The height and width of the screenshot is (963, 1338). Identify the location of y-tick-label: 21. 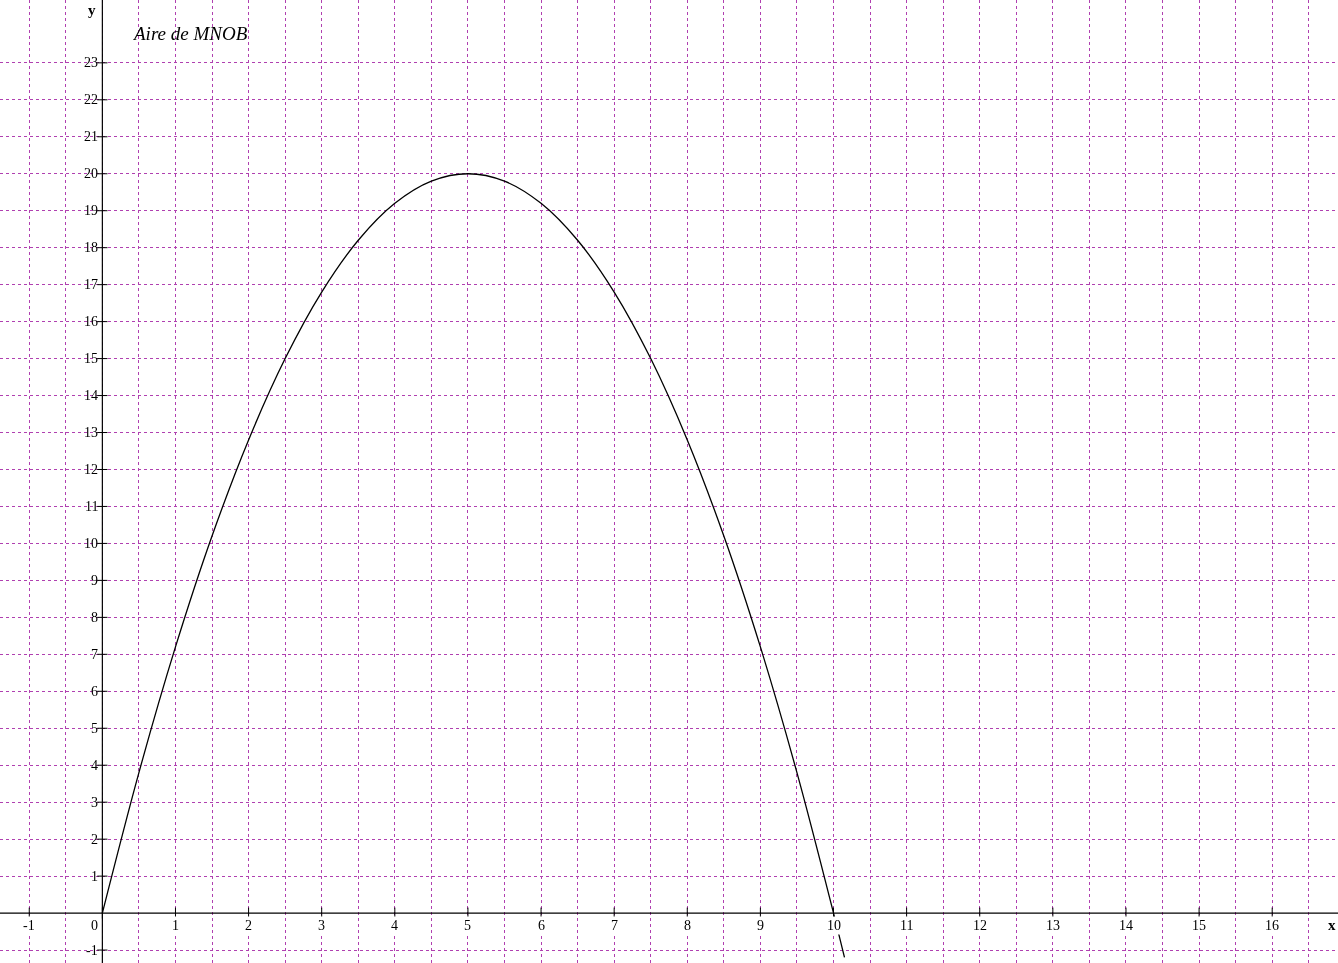
(91, 136).